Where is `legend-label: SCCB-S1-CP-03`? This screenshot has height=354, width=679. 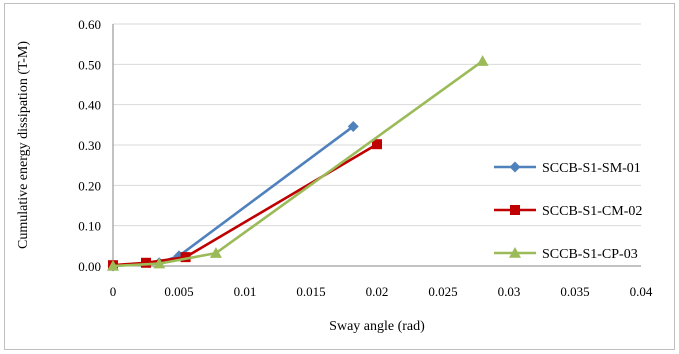 legend-label: SCCB-S1-CP-03 is located at coordinates (590, 254).